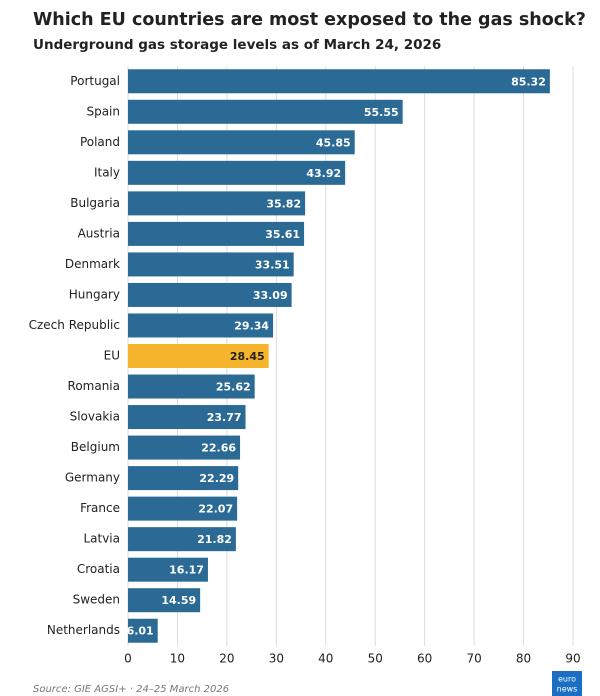  I want to click on y-tick-label: Netherlands, so click(83, 630).